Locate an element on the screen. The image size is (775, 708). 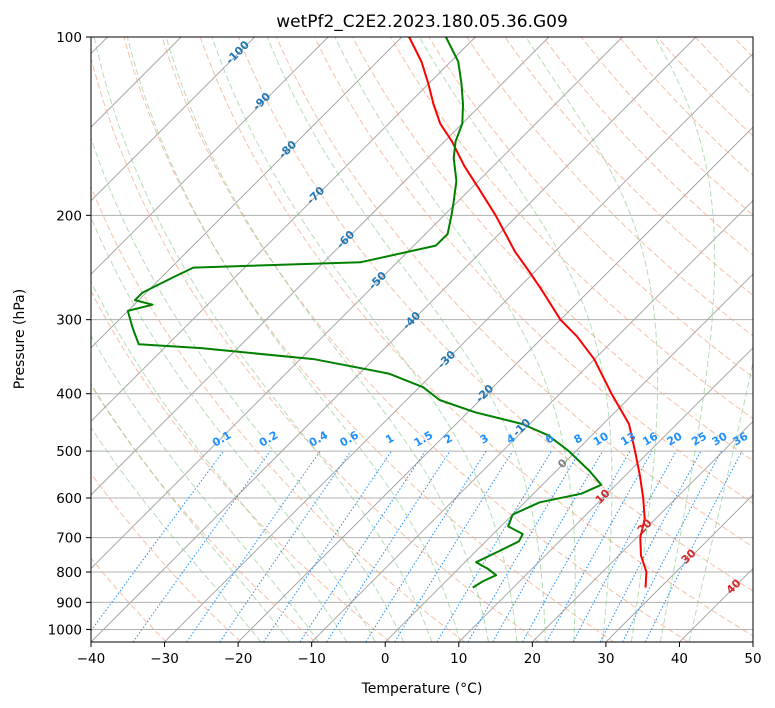
y-tick-label: 400 is located at coordinates (69, 395).